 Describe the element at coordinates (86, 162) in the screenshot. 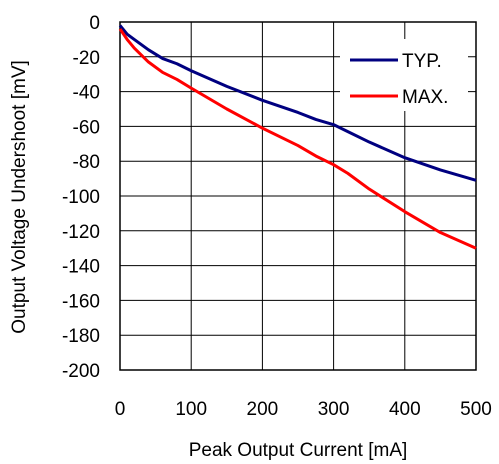

I see `y-tick-label: -80` at that location.